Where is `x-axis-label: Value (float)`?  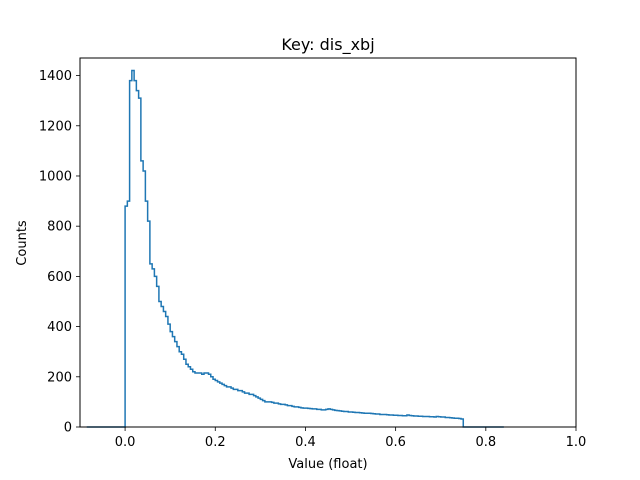 x-axis-label: Value (float) is located at coordinates (327, 464).